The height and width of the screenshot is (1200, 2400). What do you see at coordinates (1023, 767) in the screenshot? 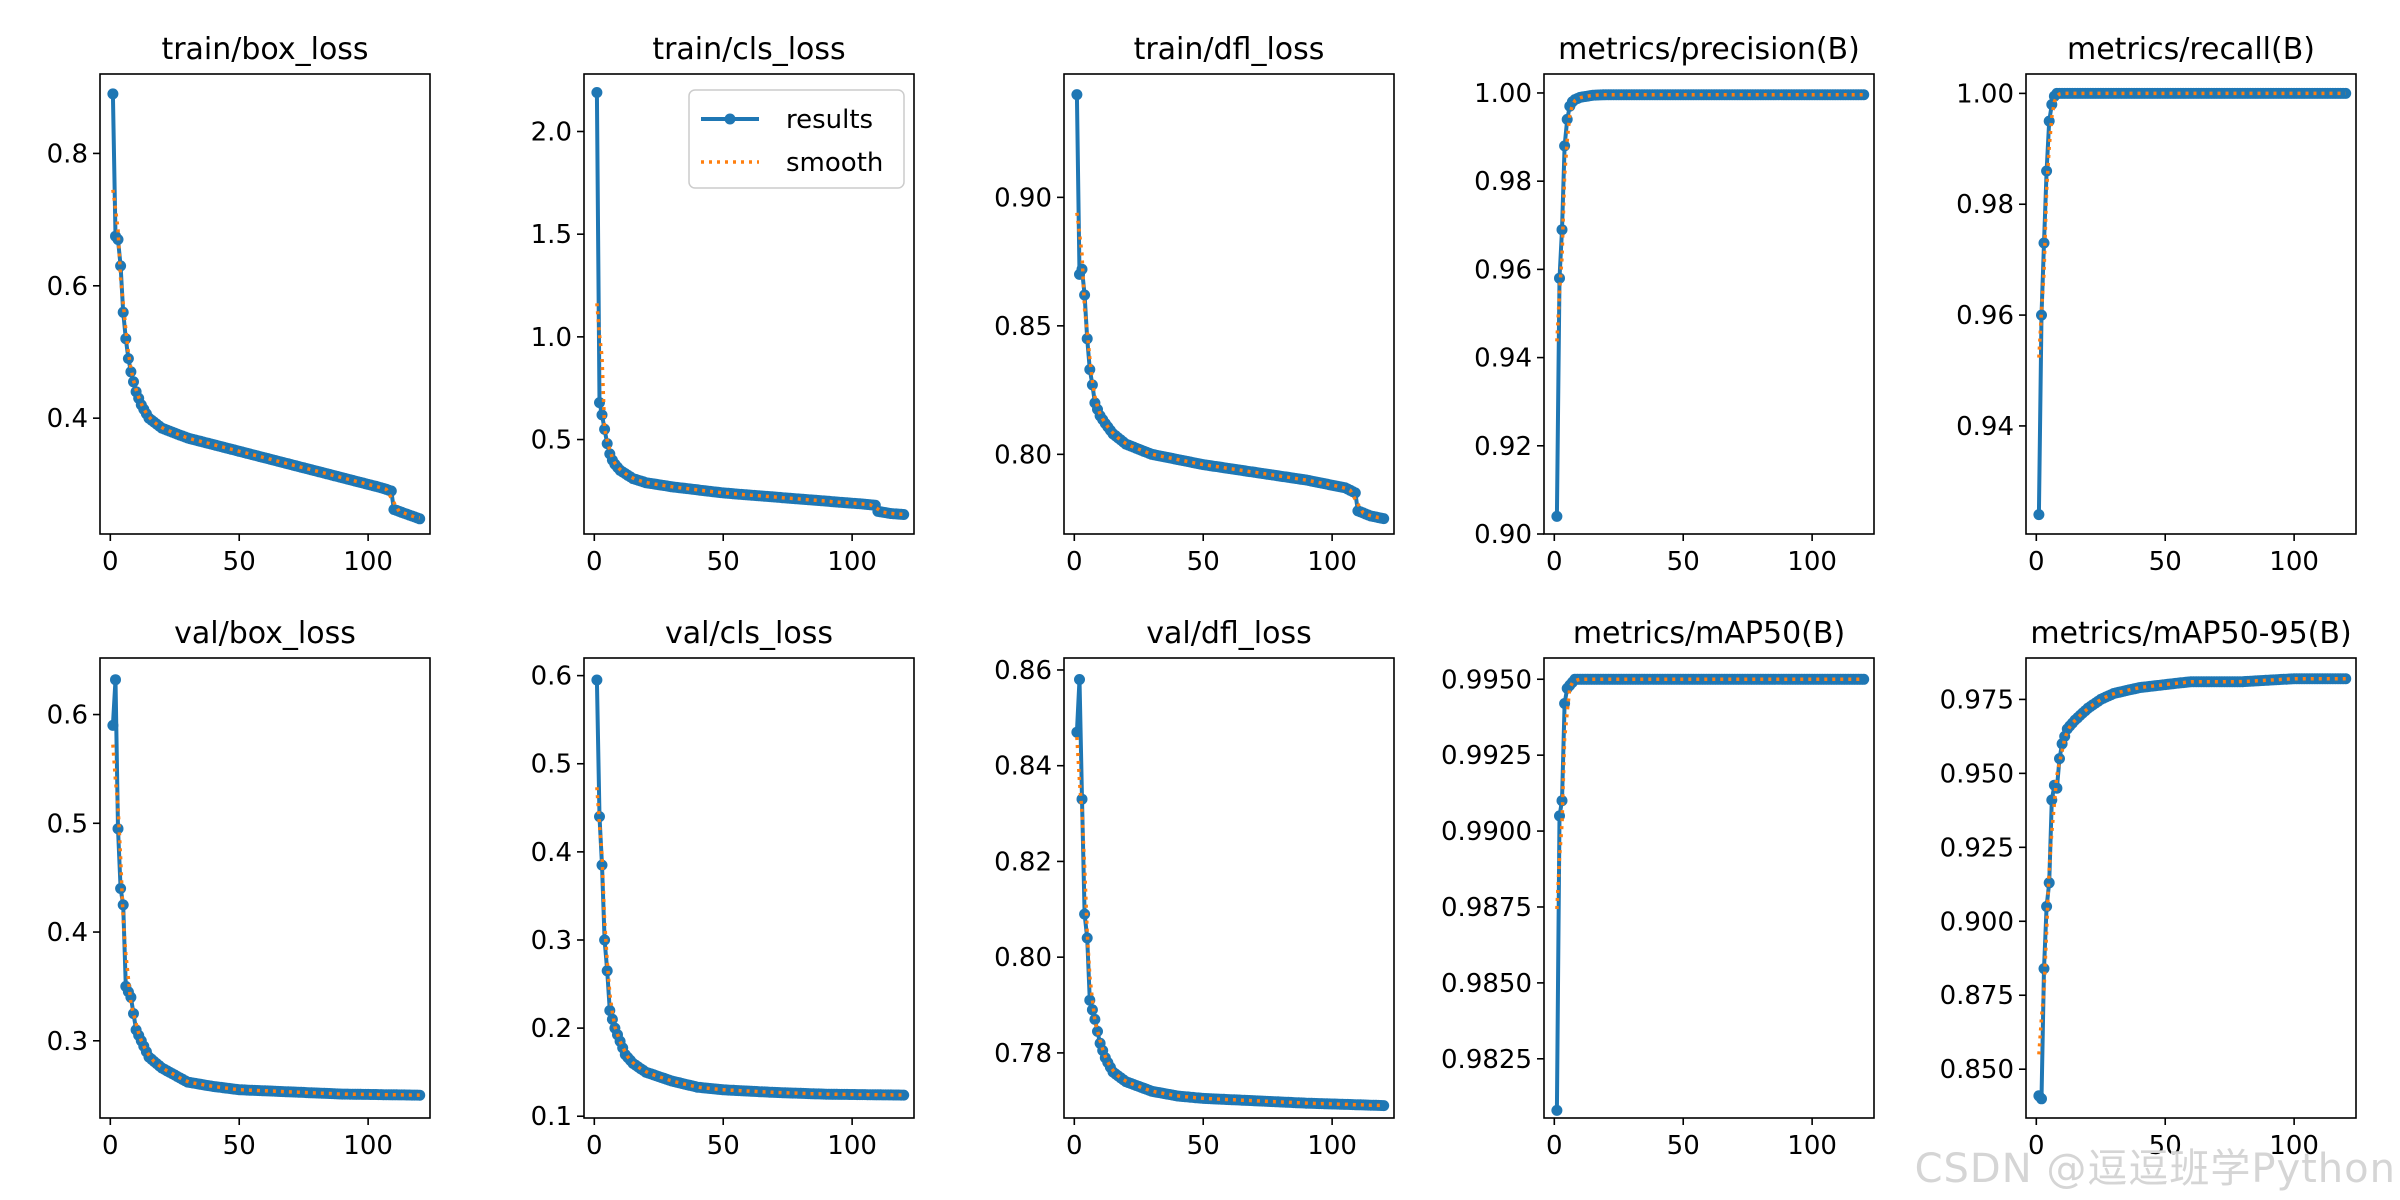
I see `y-tick-label: 0.84` at bounding box center [1023, 767].